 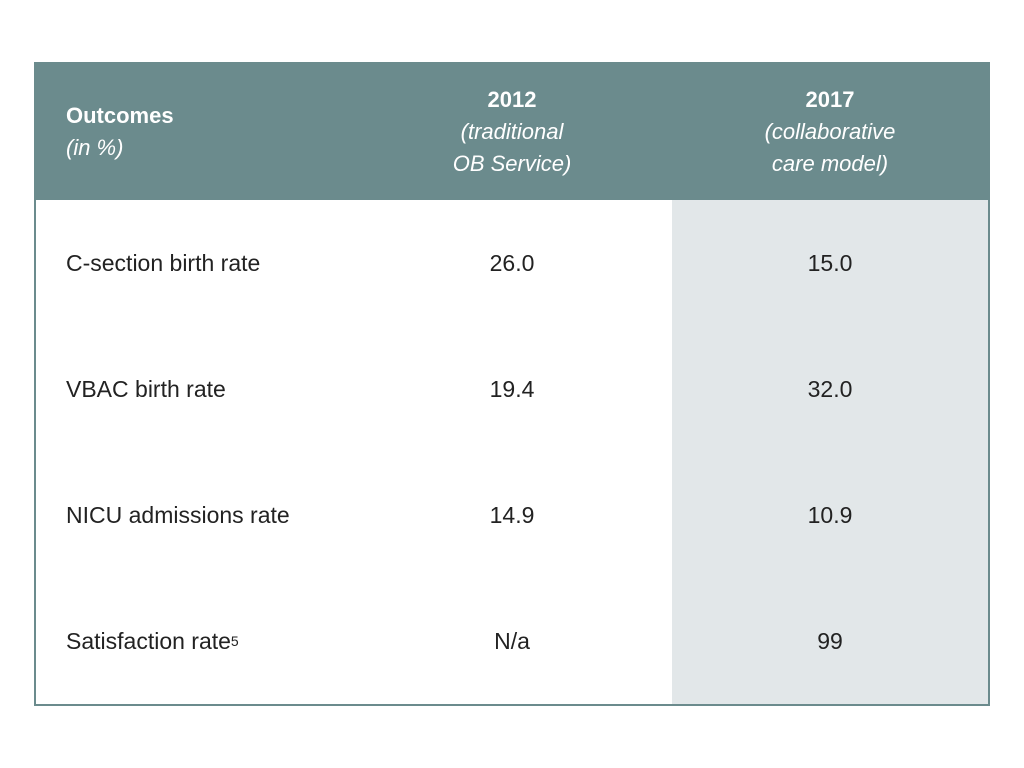 What do you see at coordinates (512, 99) in the screenshot?
I see `header-2012-year: 2012` at bounding box center [512, 99].